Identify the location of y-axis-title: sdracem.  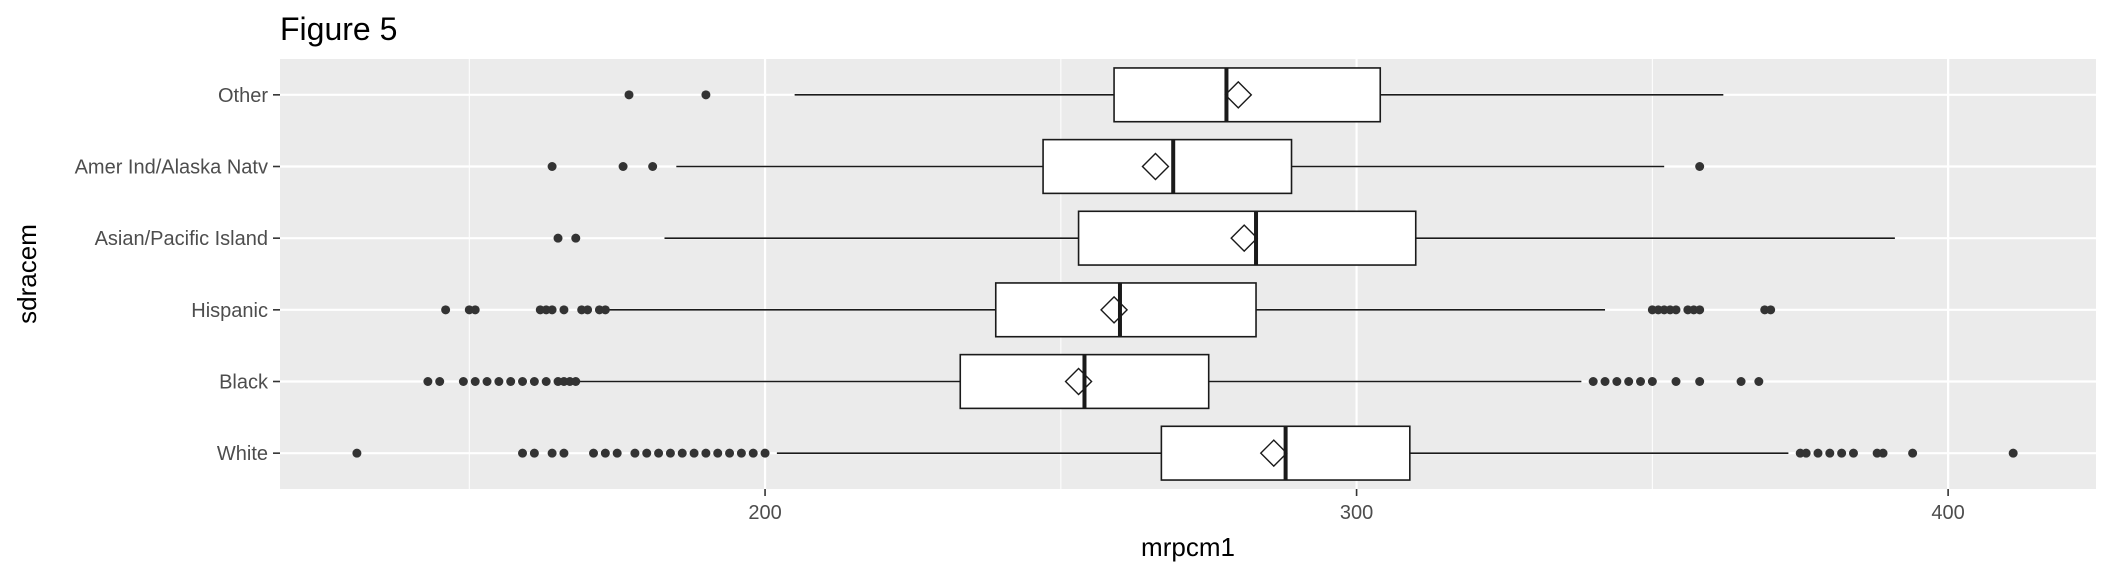
(27, 274).